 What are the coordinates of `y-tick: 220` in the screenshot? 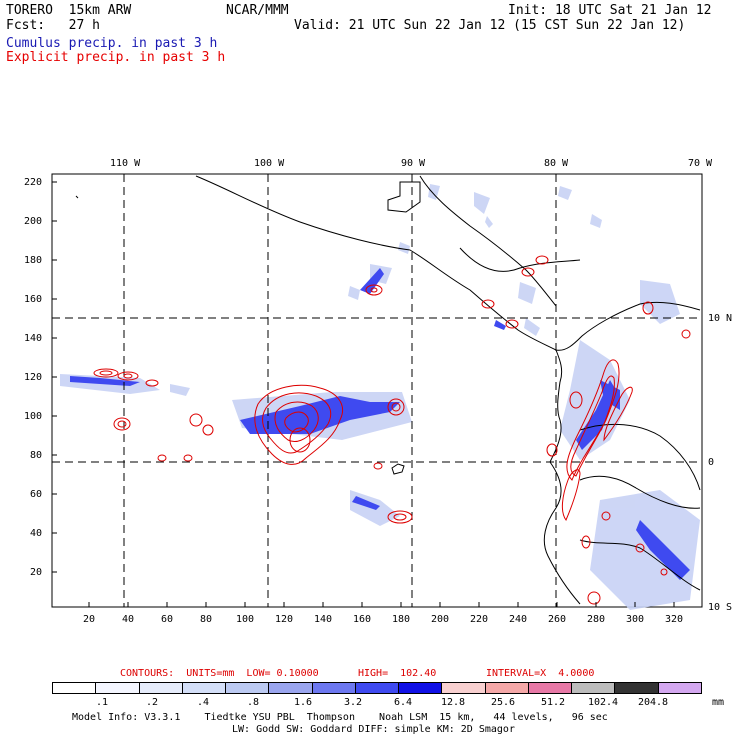 It's located at (33, 182).